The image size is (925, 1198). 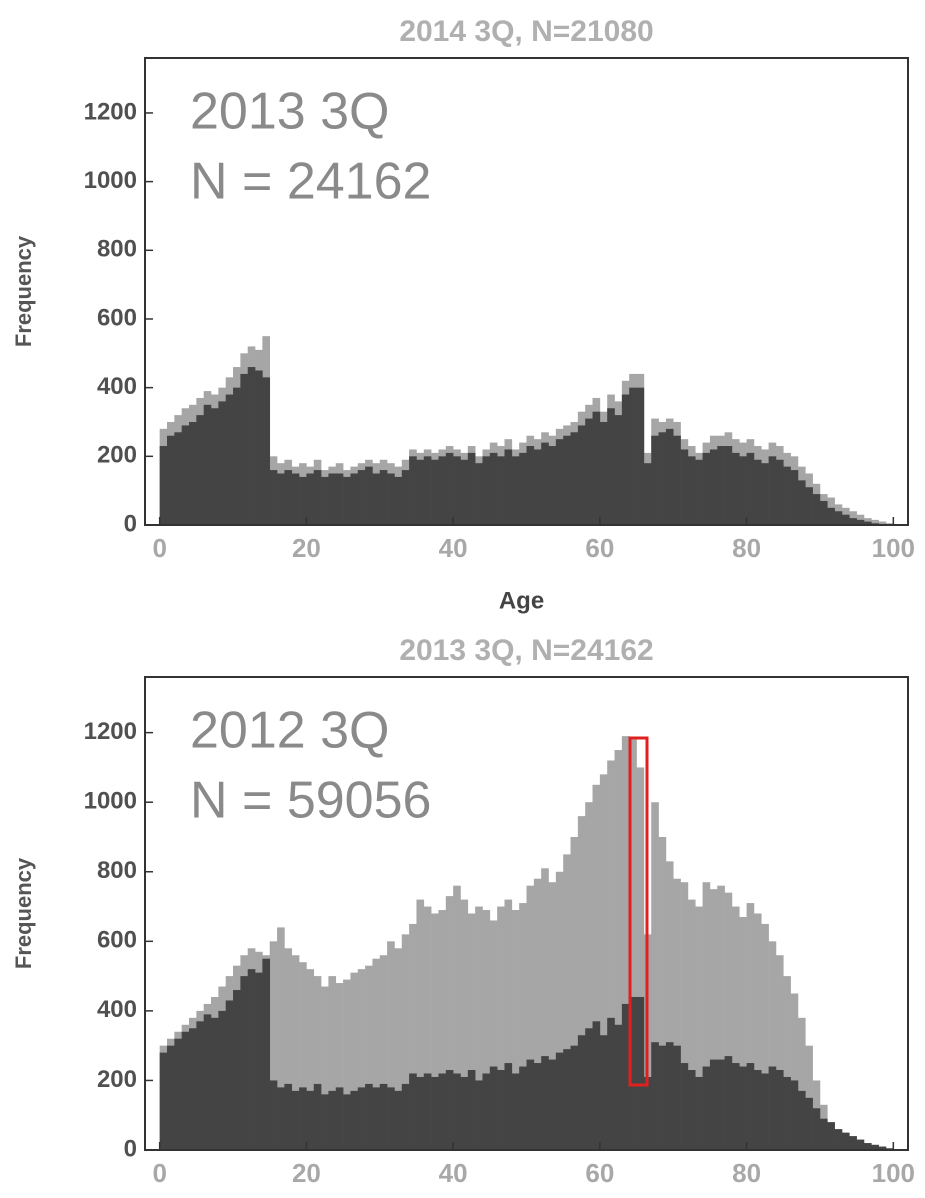 I want to click on y-tick-label: 400, so click(x=117, y=386).